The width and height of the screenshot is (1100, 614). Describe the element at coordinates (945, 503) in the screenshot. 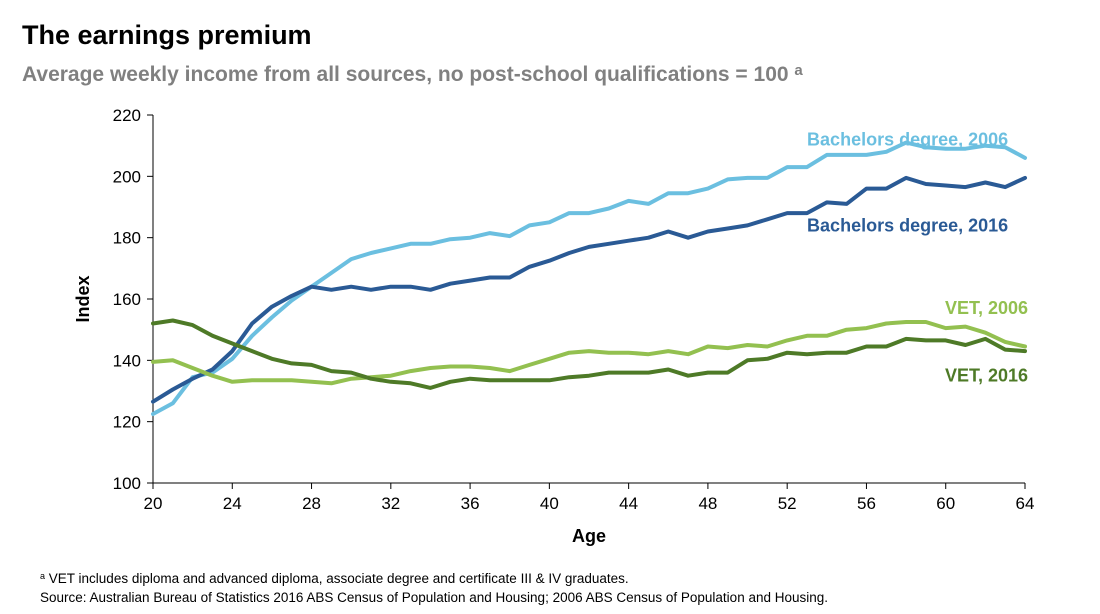

I see `x-tick-label: 60` at that location.